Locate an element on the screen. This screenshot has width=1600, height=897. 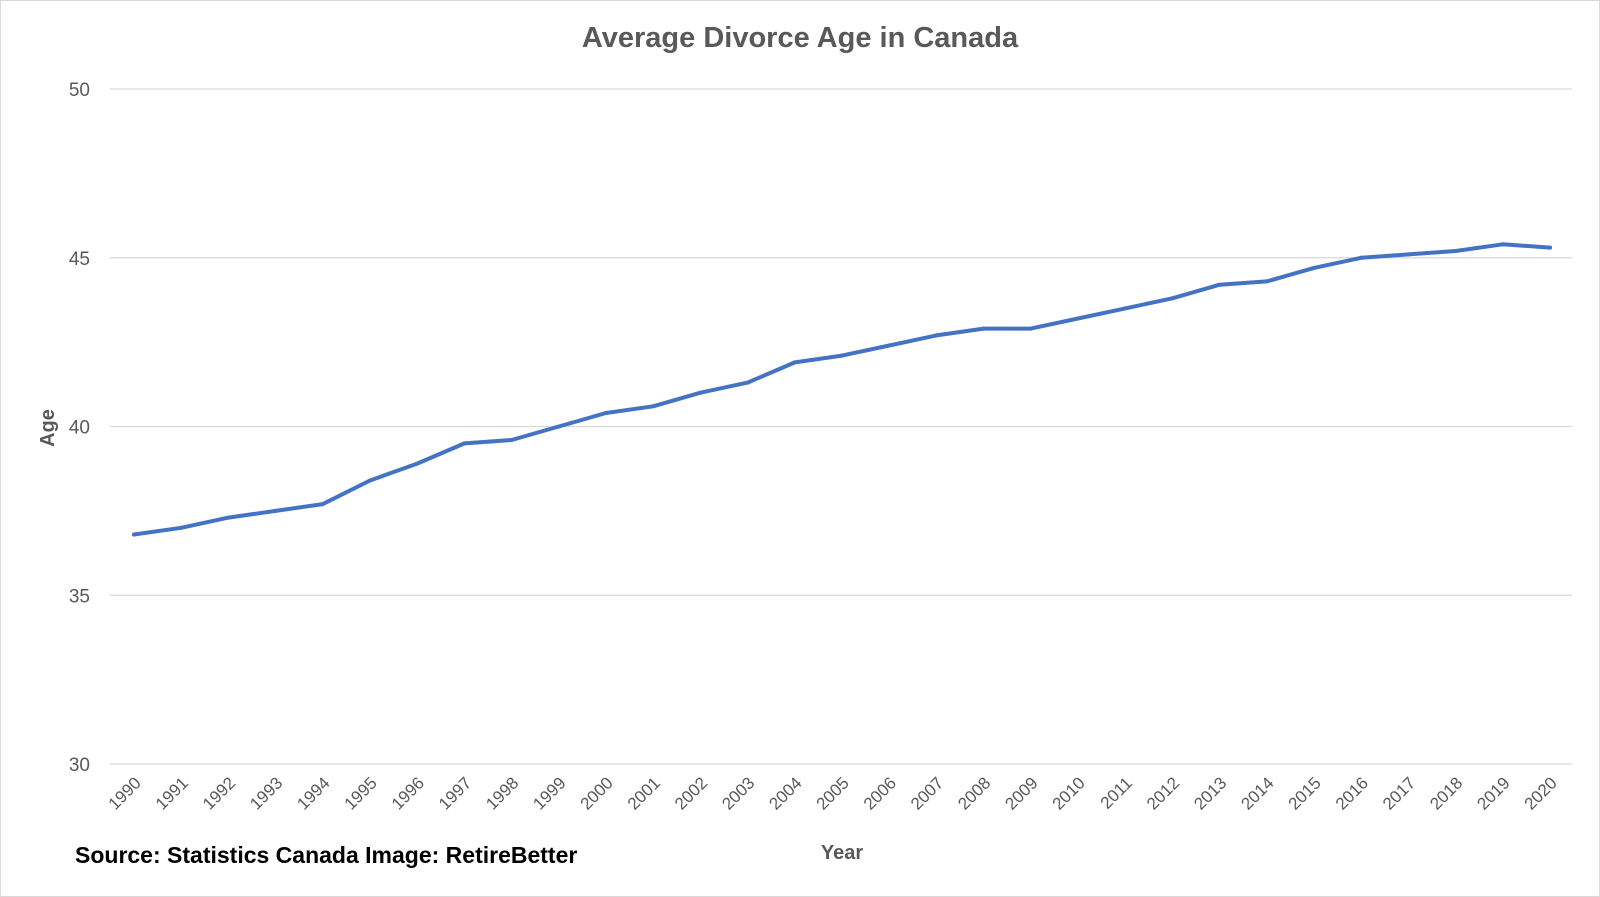
x-tick-label: 2010 is located at coordinates (1069, 793).